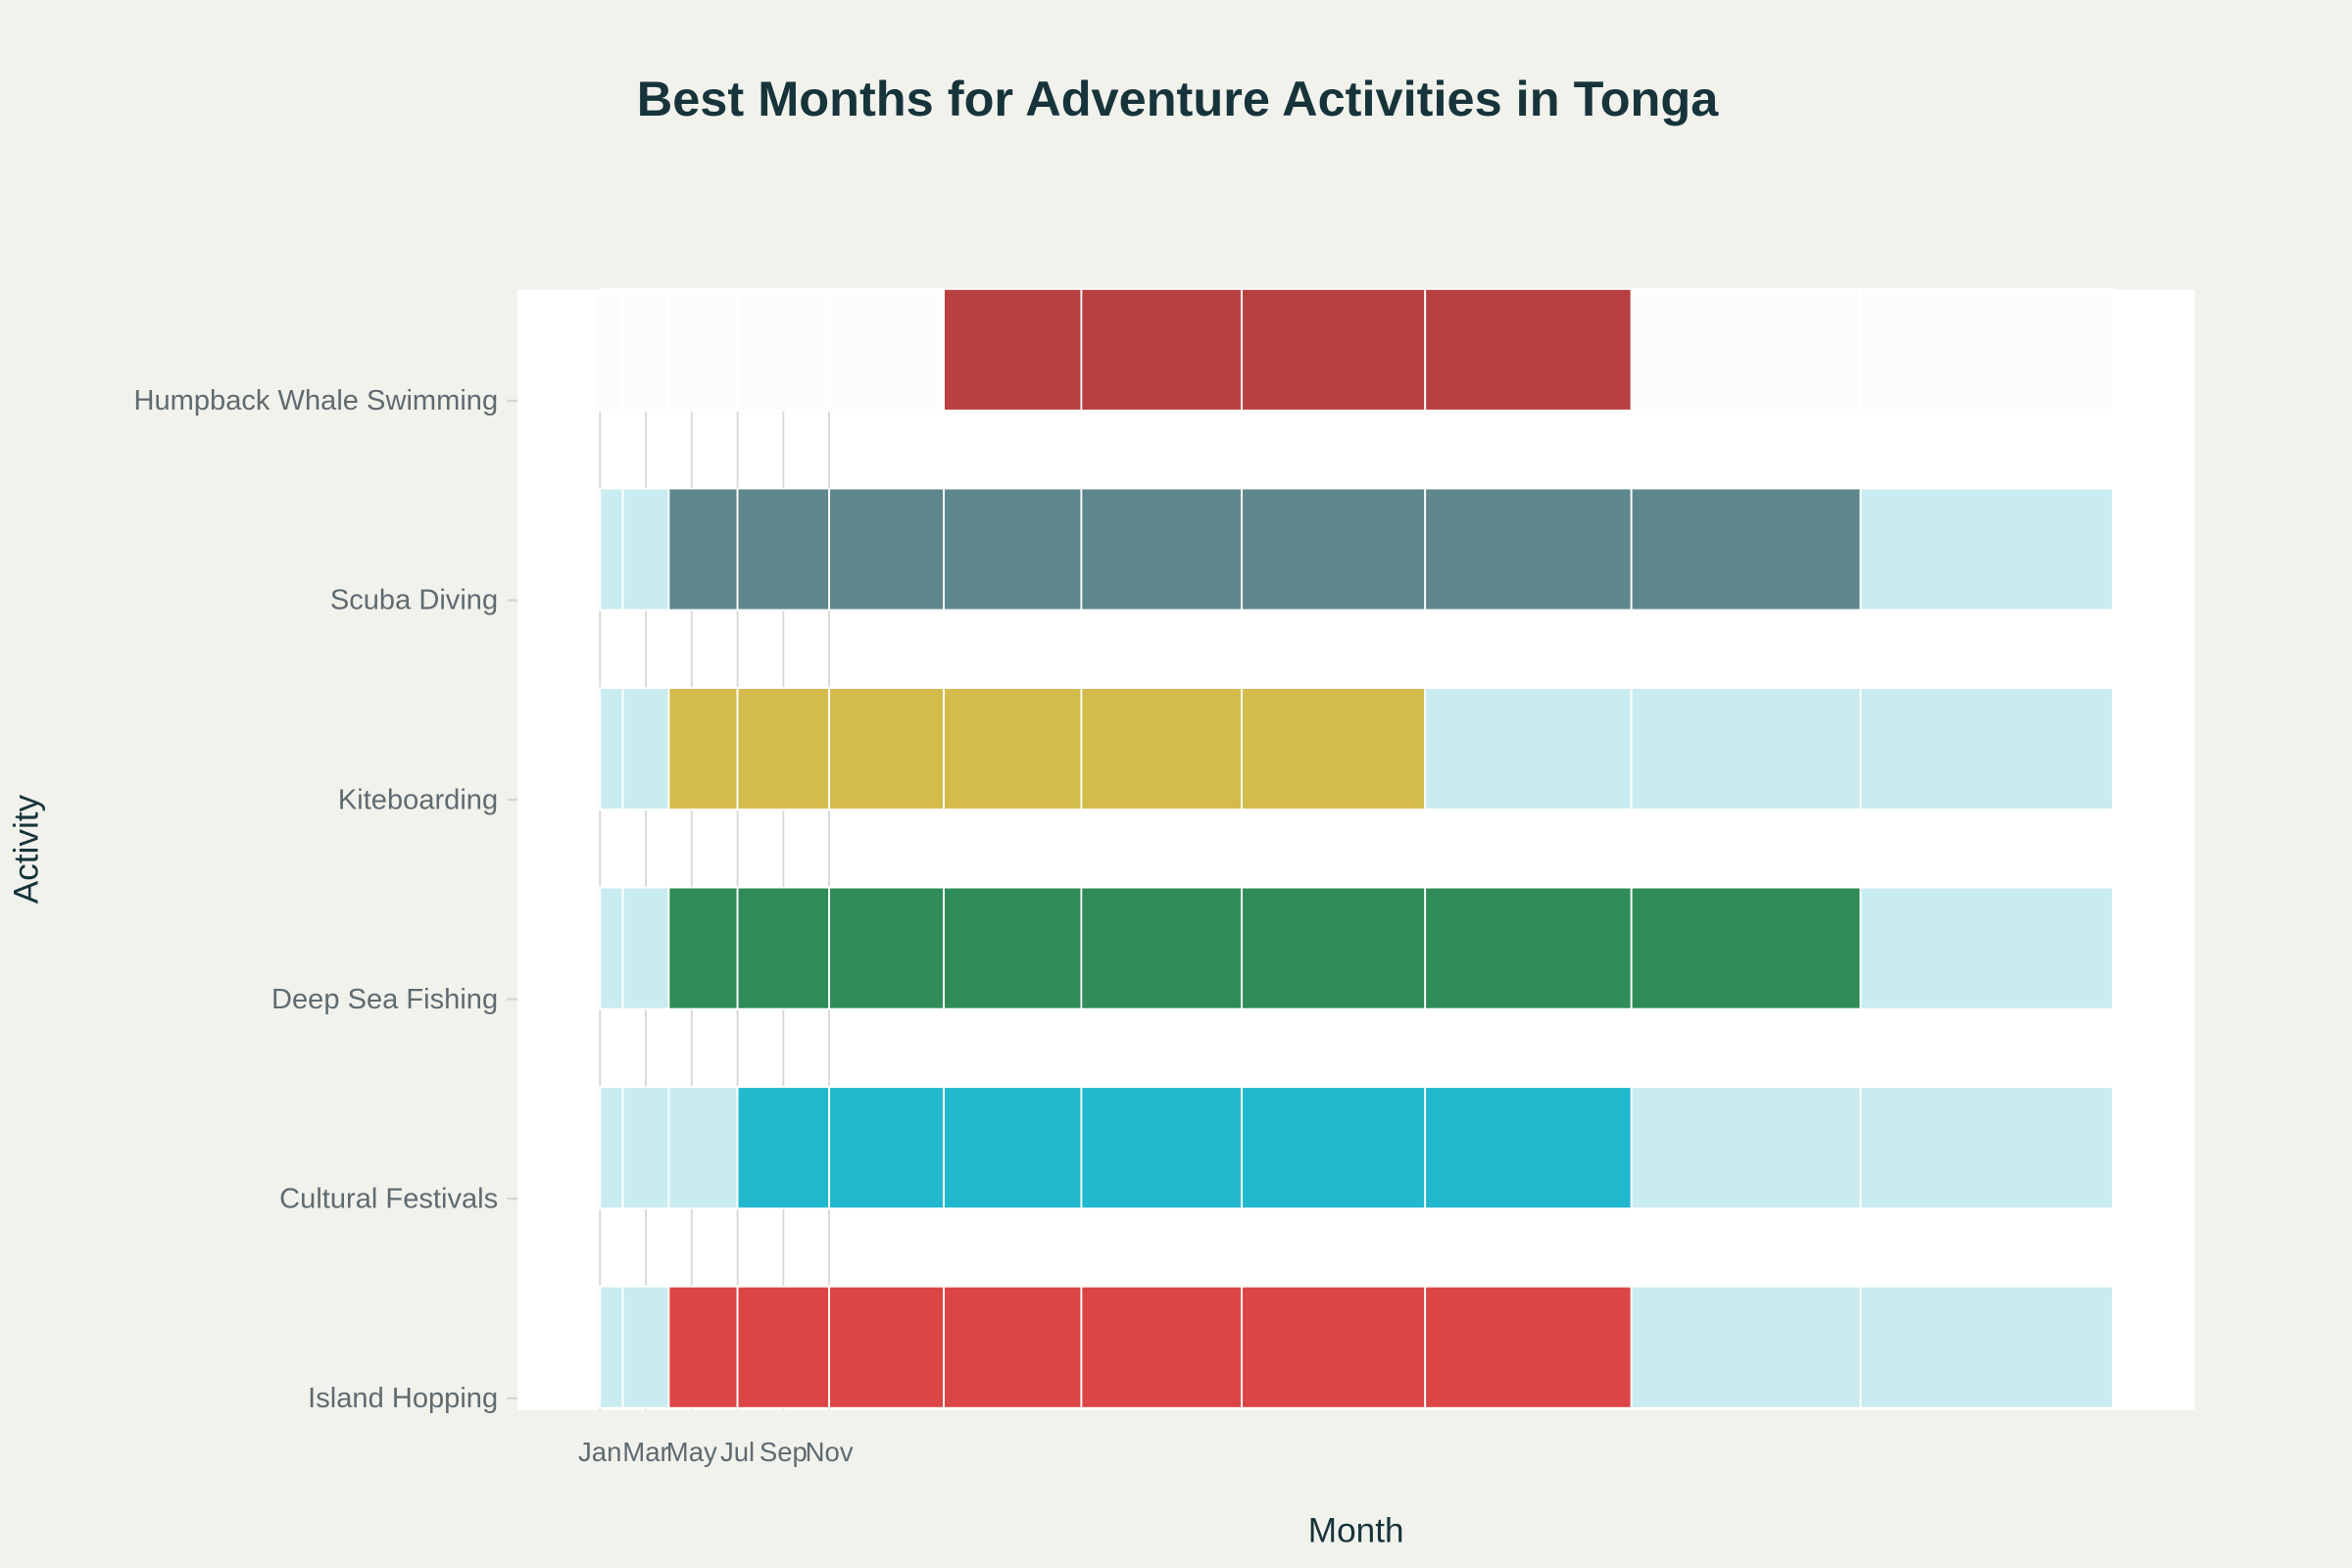 This screenshot has width=2352, height=1568. I want to click on y-tick-label: Island Hopping, so click(403, 1398).